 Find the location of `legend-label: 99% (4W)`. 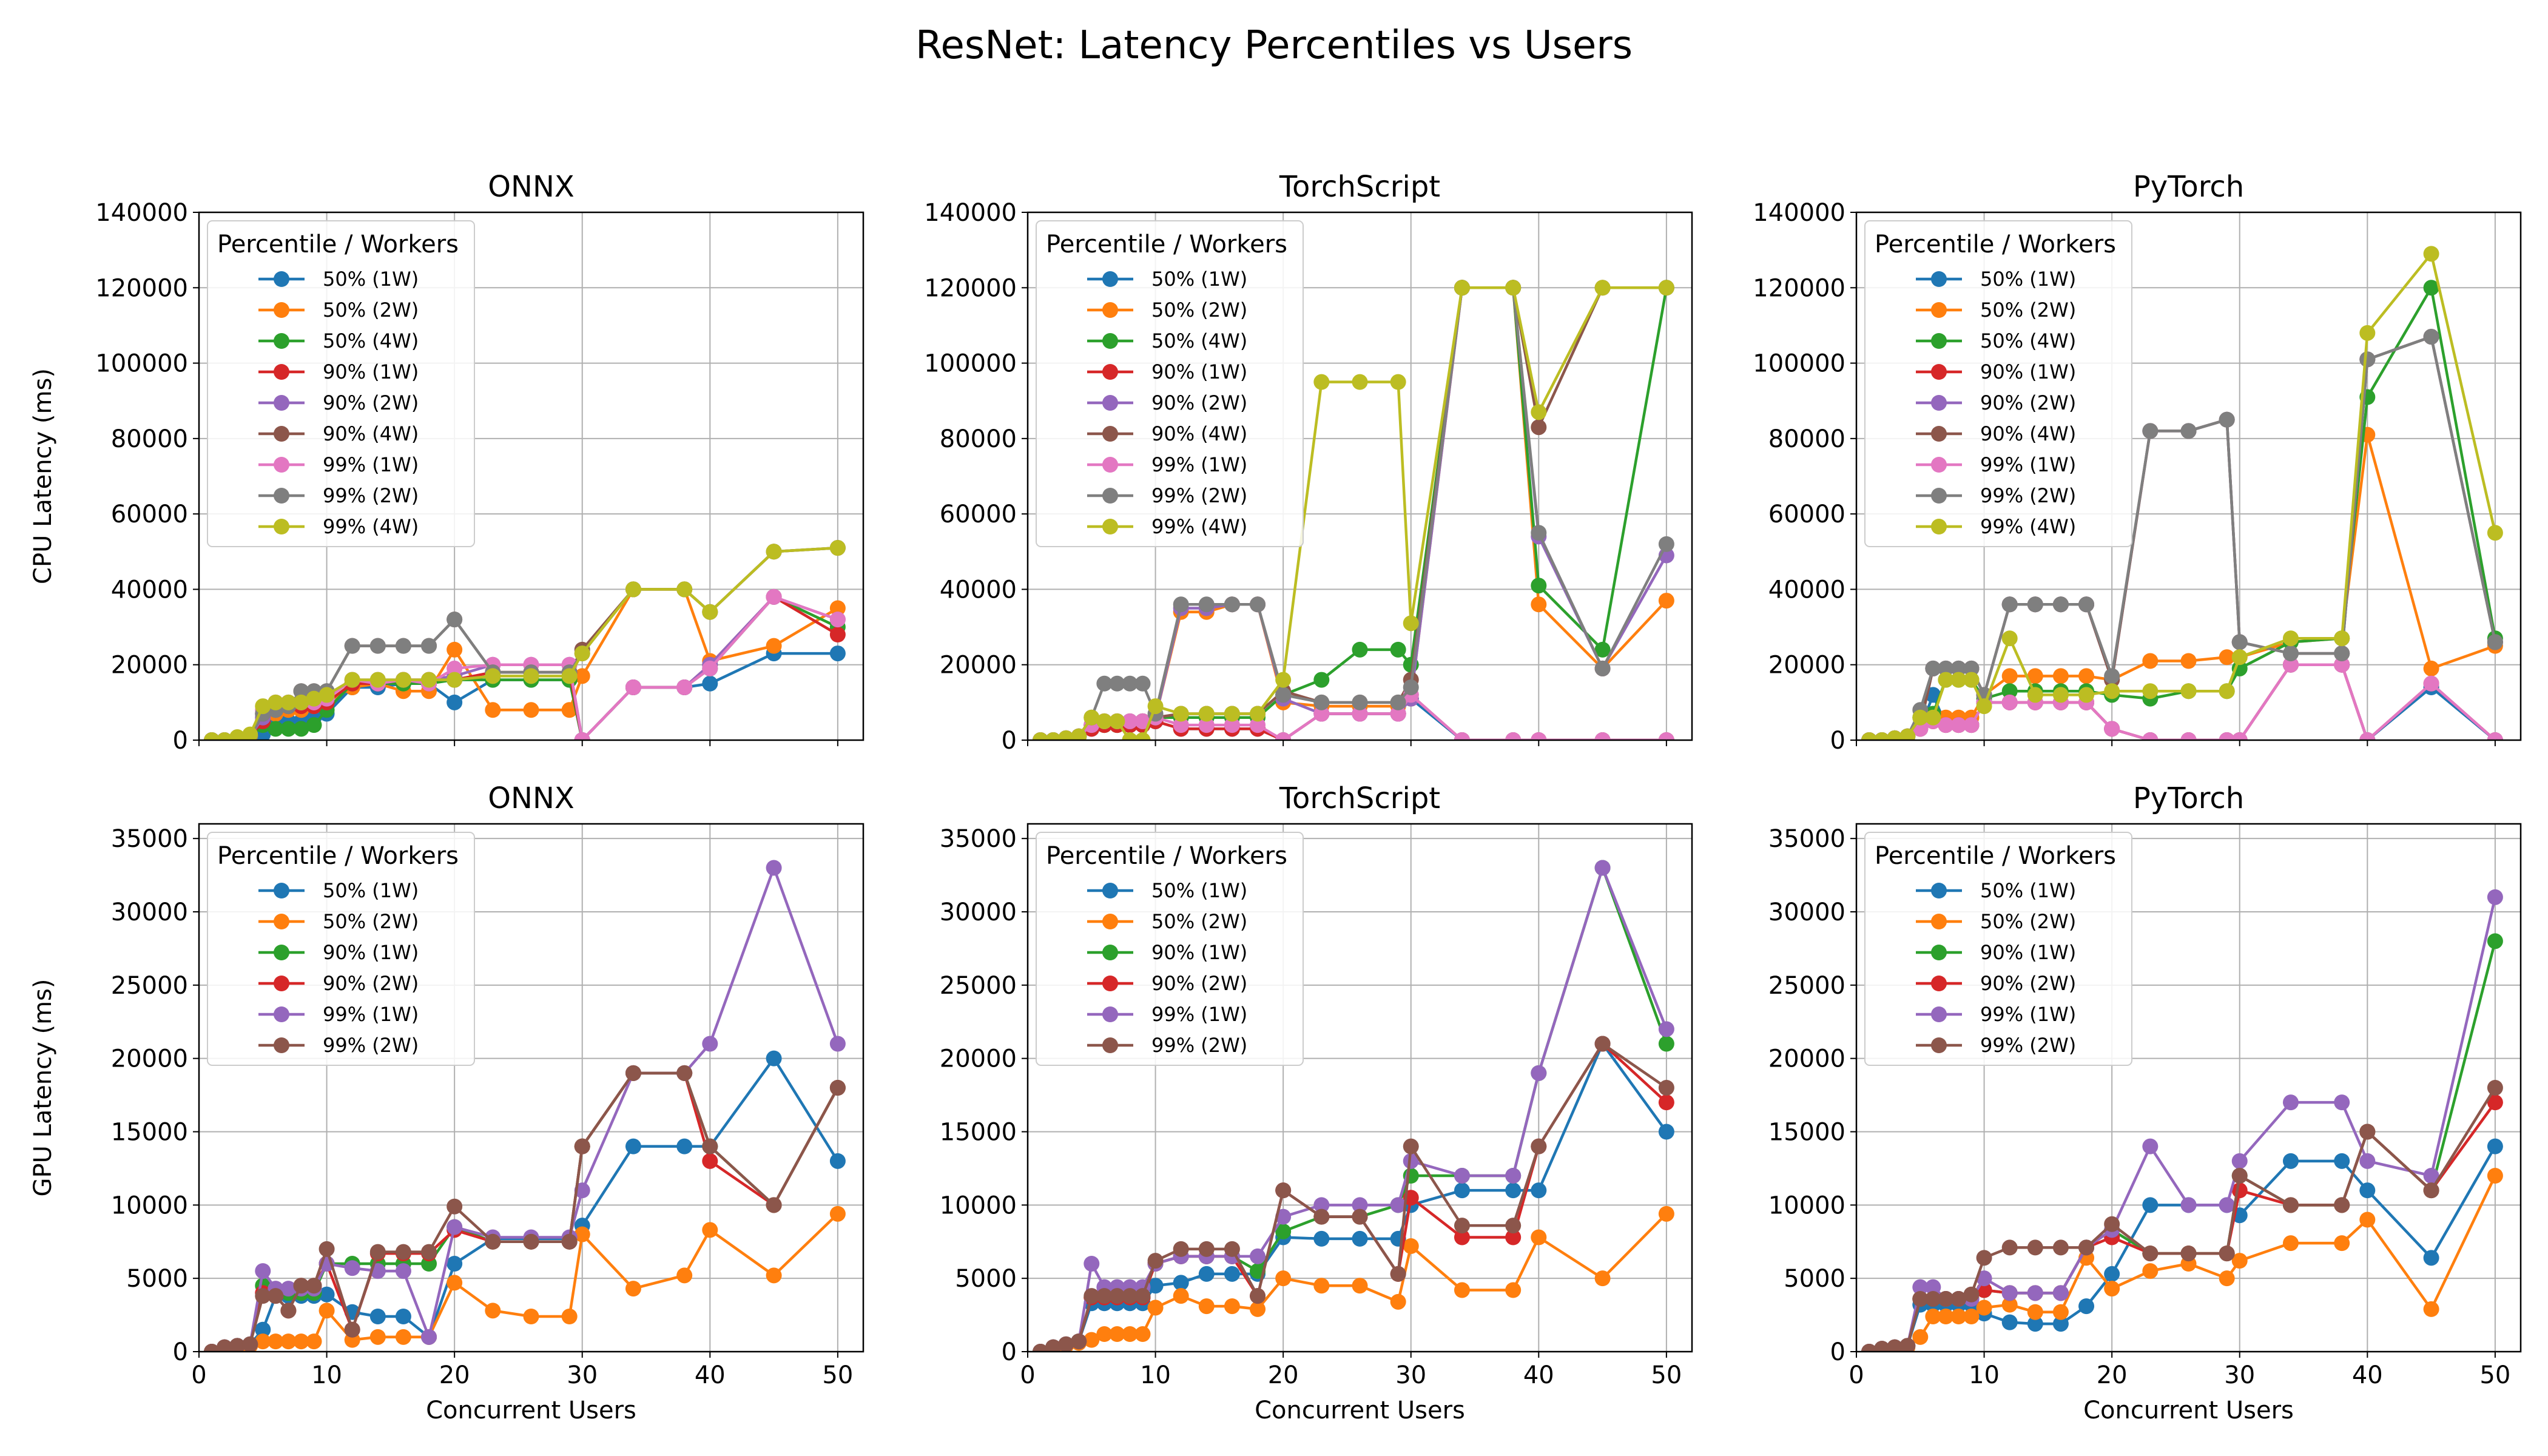

legend-label: 99% (4W) is located at coordinates (371, 526).